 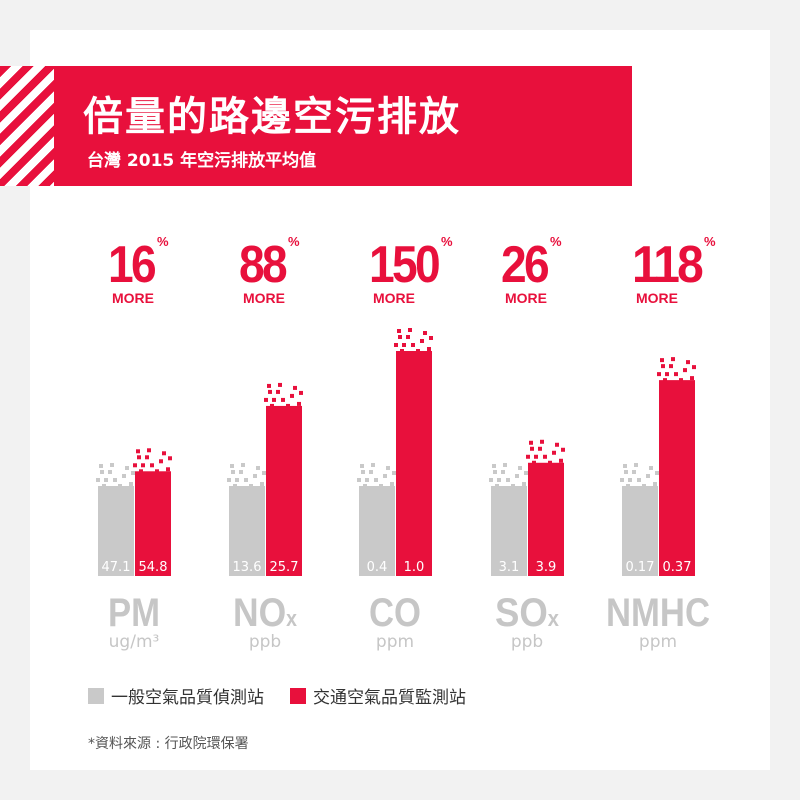 I want to click on value-label-traffic-NMHC: 0.37, so click(x=677, y=567).